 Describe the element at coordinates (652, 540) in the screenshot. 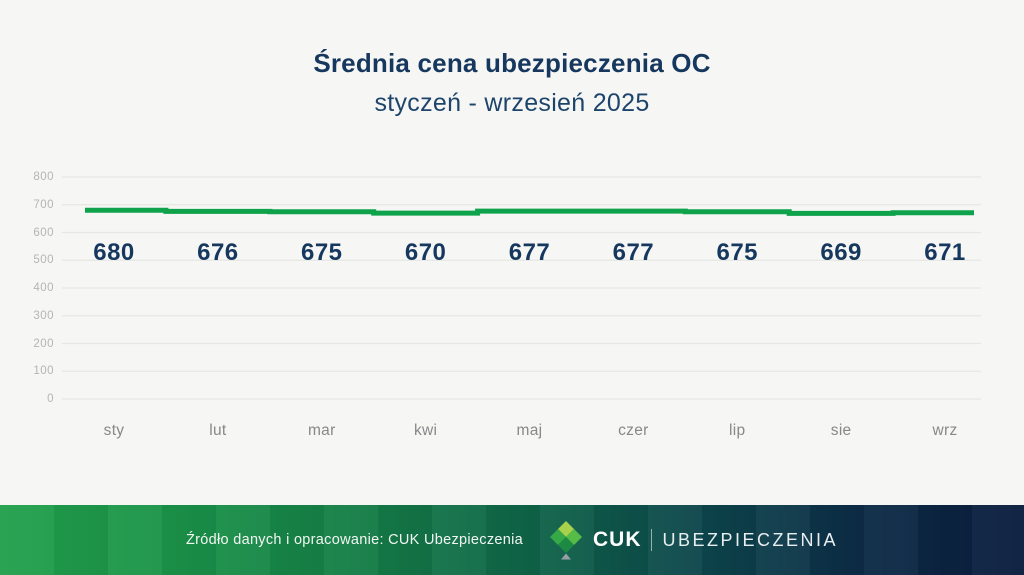

I see `brand-divider` at that location.